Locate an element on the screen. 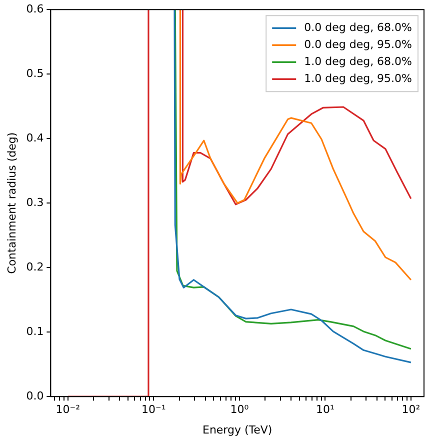 This screenshot has width=428, height=443. y-tick-label: 0.0 is located at coordinates (35, 395).